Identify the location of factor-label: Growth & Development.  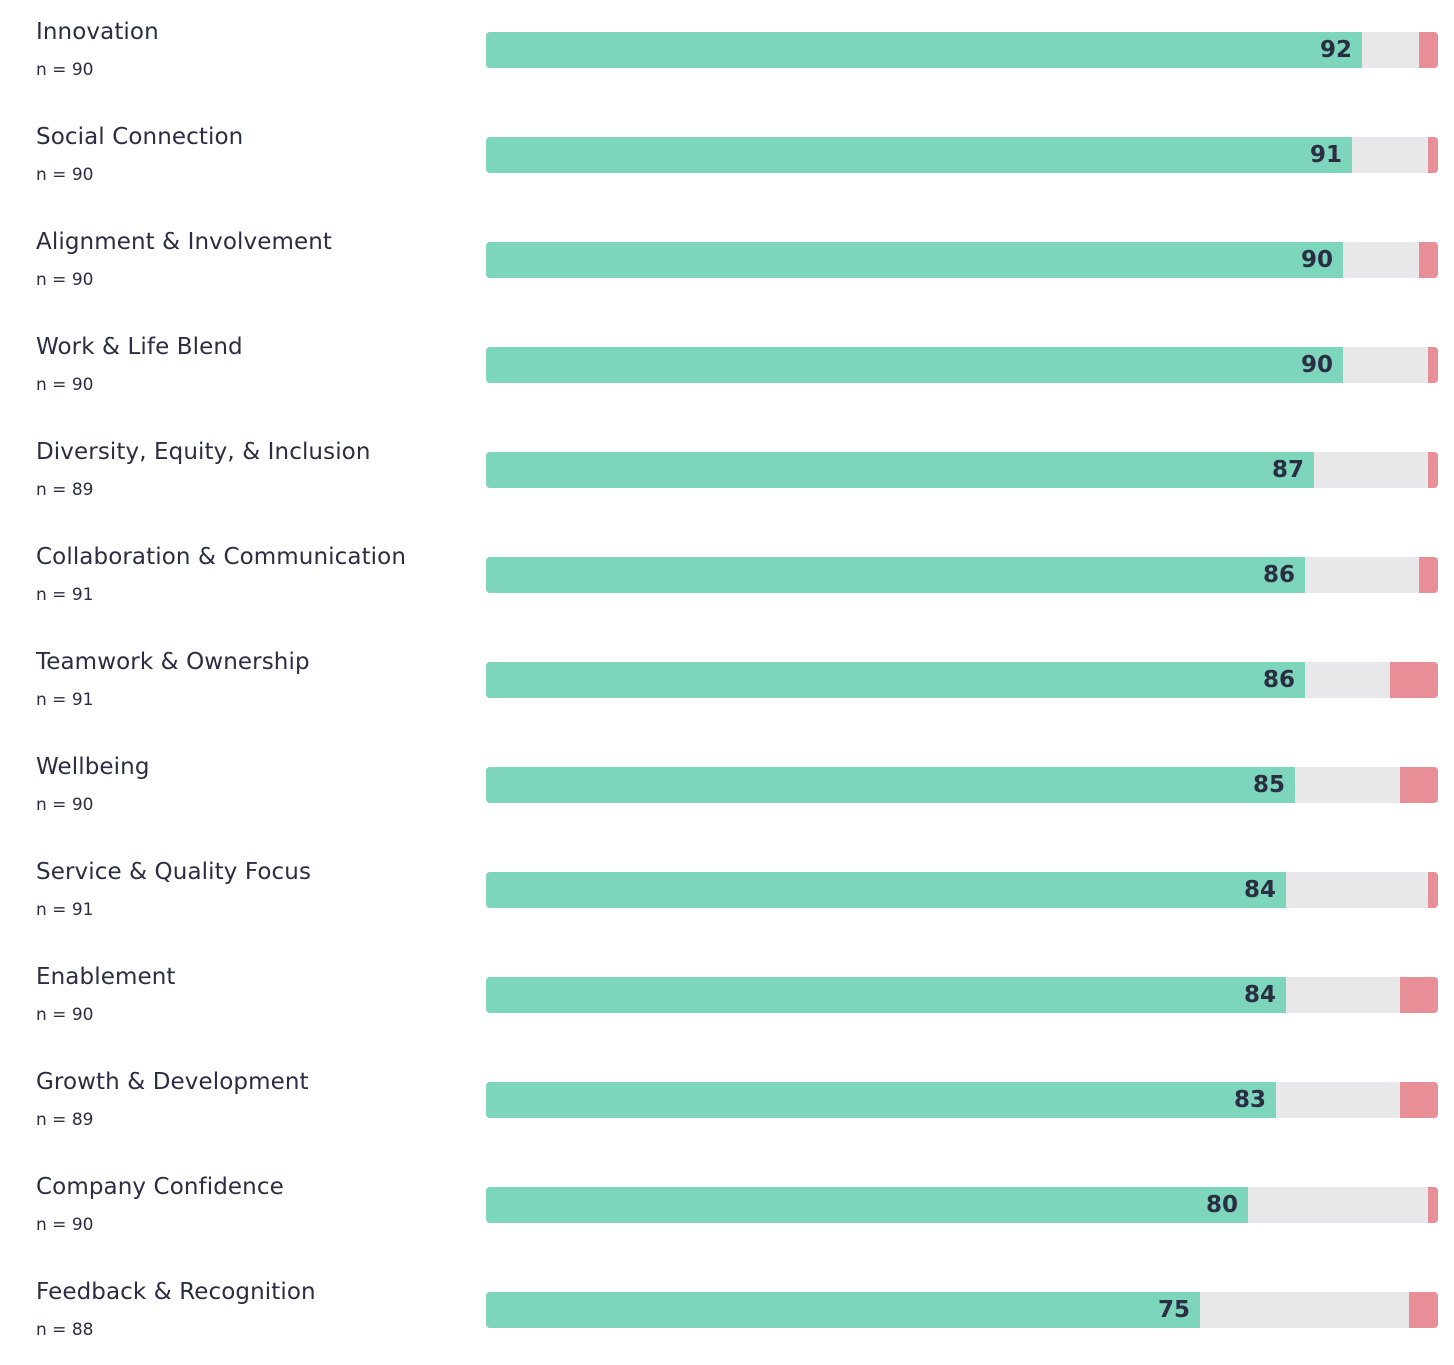
(172, 1082).